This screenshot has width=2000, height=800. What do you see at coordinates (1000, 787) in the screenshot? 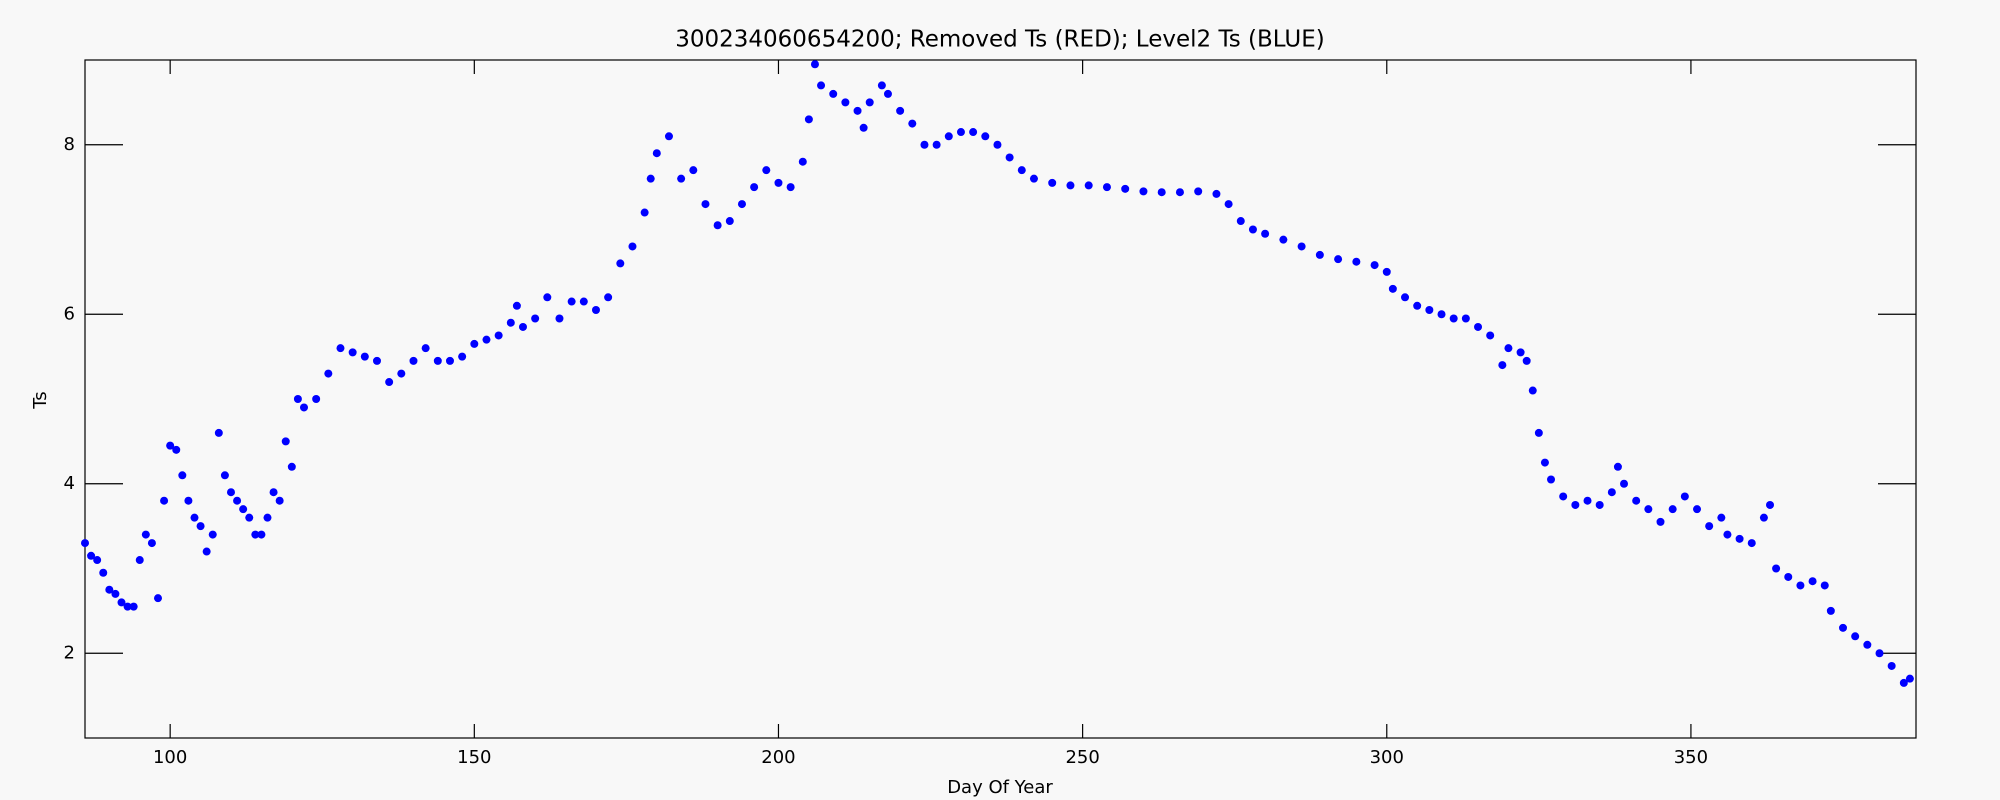
I see `x-axis-label: Day Of Year` at bounding box center [1000, 787].